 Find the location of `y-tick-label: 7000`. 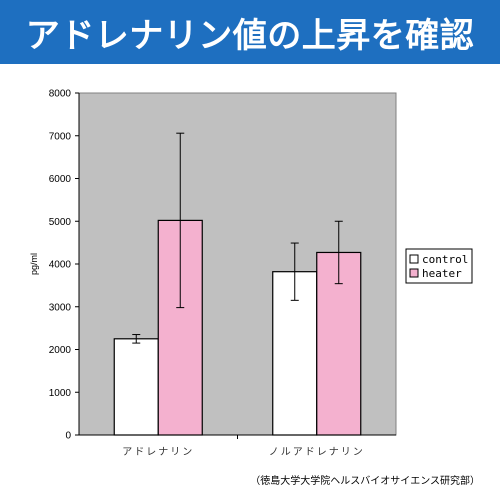

y-tick-label: 7000 is located at coordinates (60, 136).